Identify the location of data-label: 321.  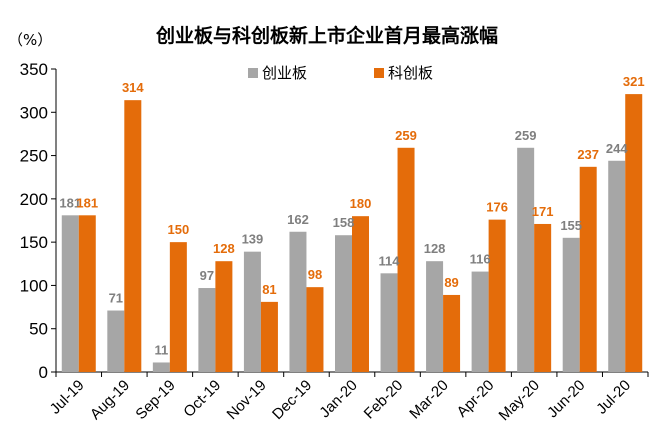
(634, 81).